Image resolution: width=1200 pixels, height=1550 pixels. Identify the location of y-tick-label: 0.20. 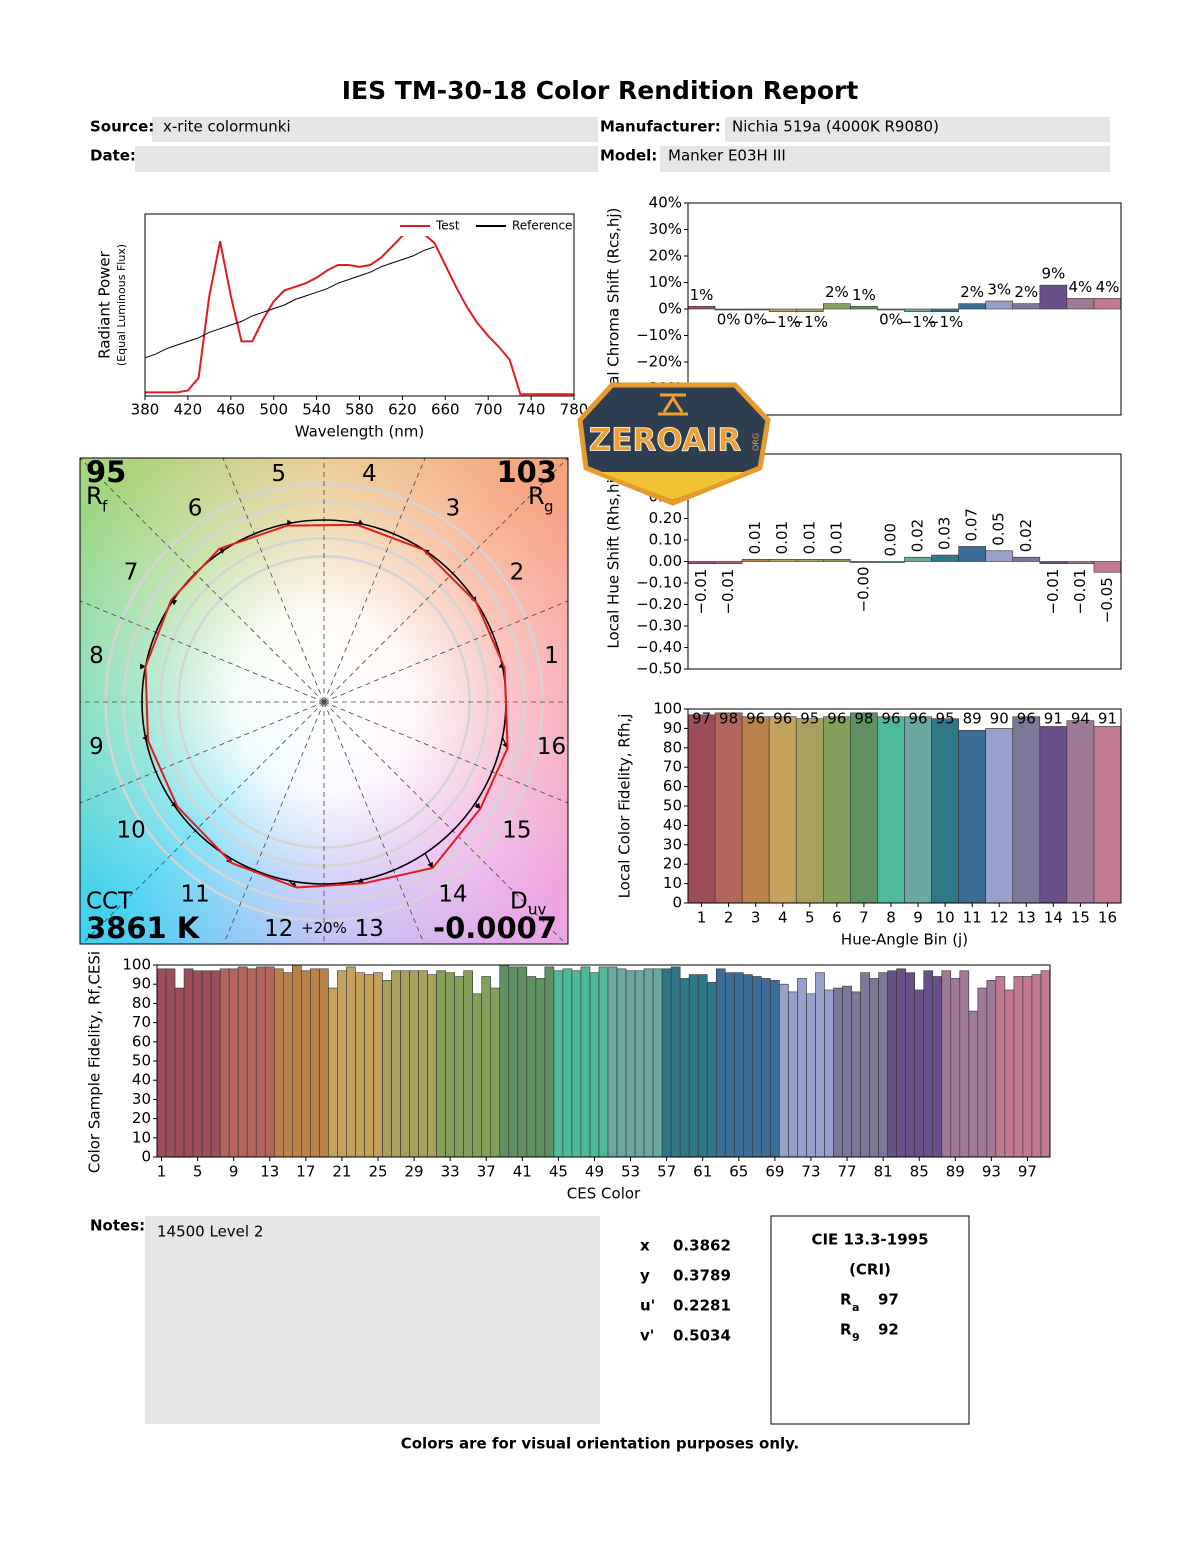
(665, 518).